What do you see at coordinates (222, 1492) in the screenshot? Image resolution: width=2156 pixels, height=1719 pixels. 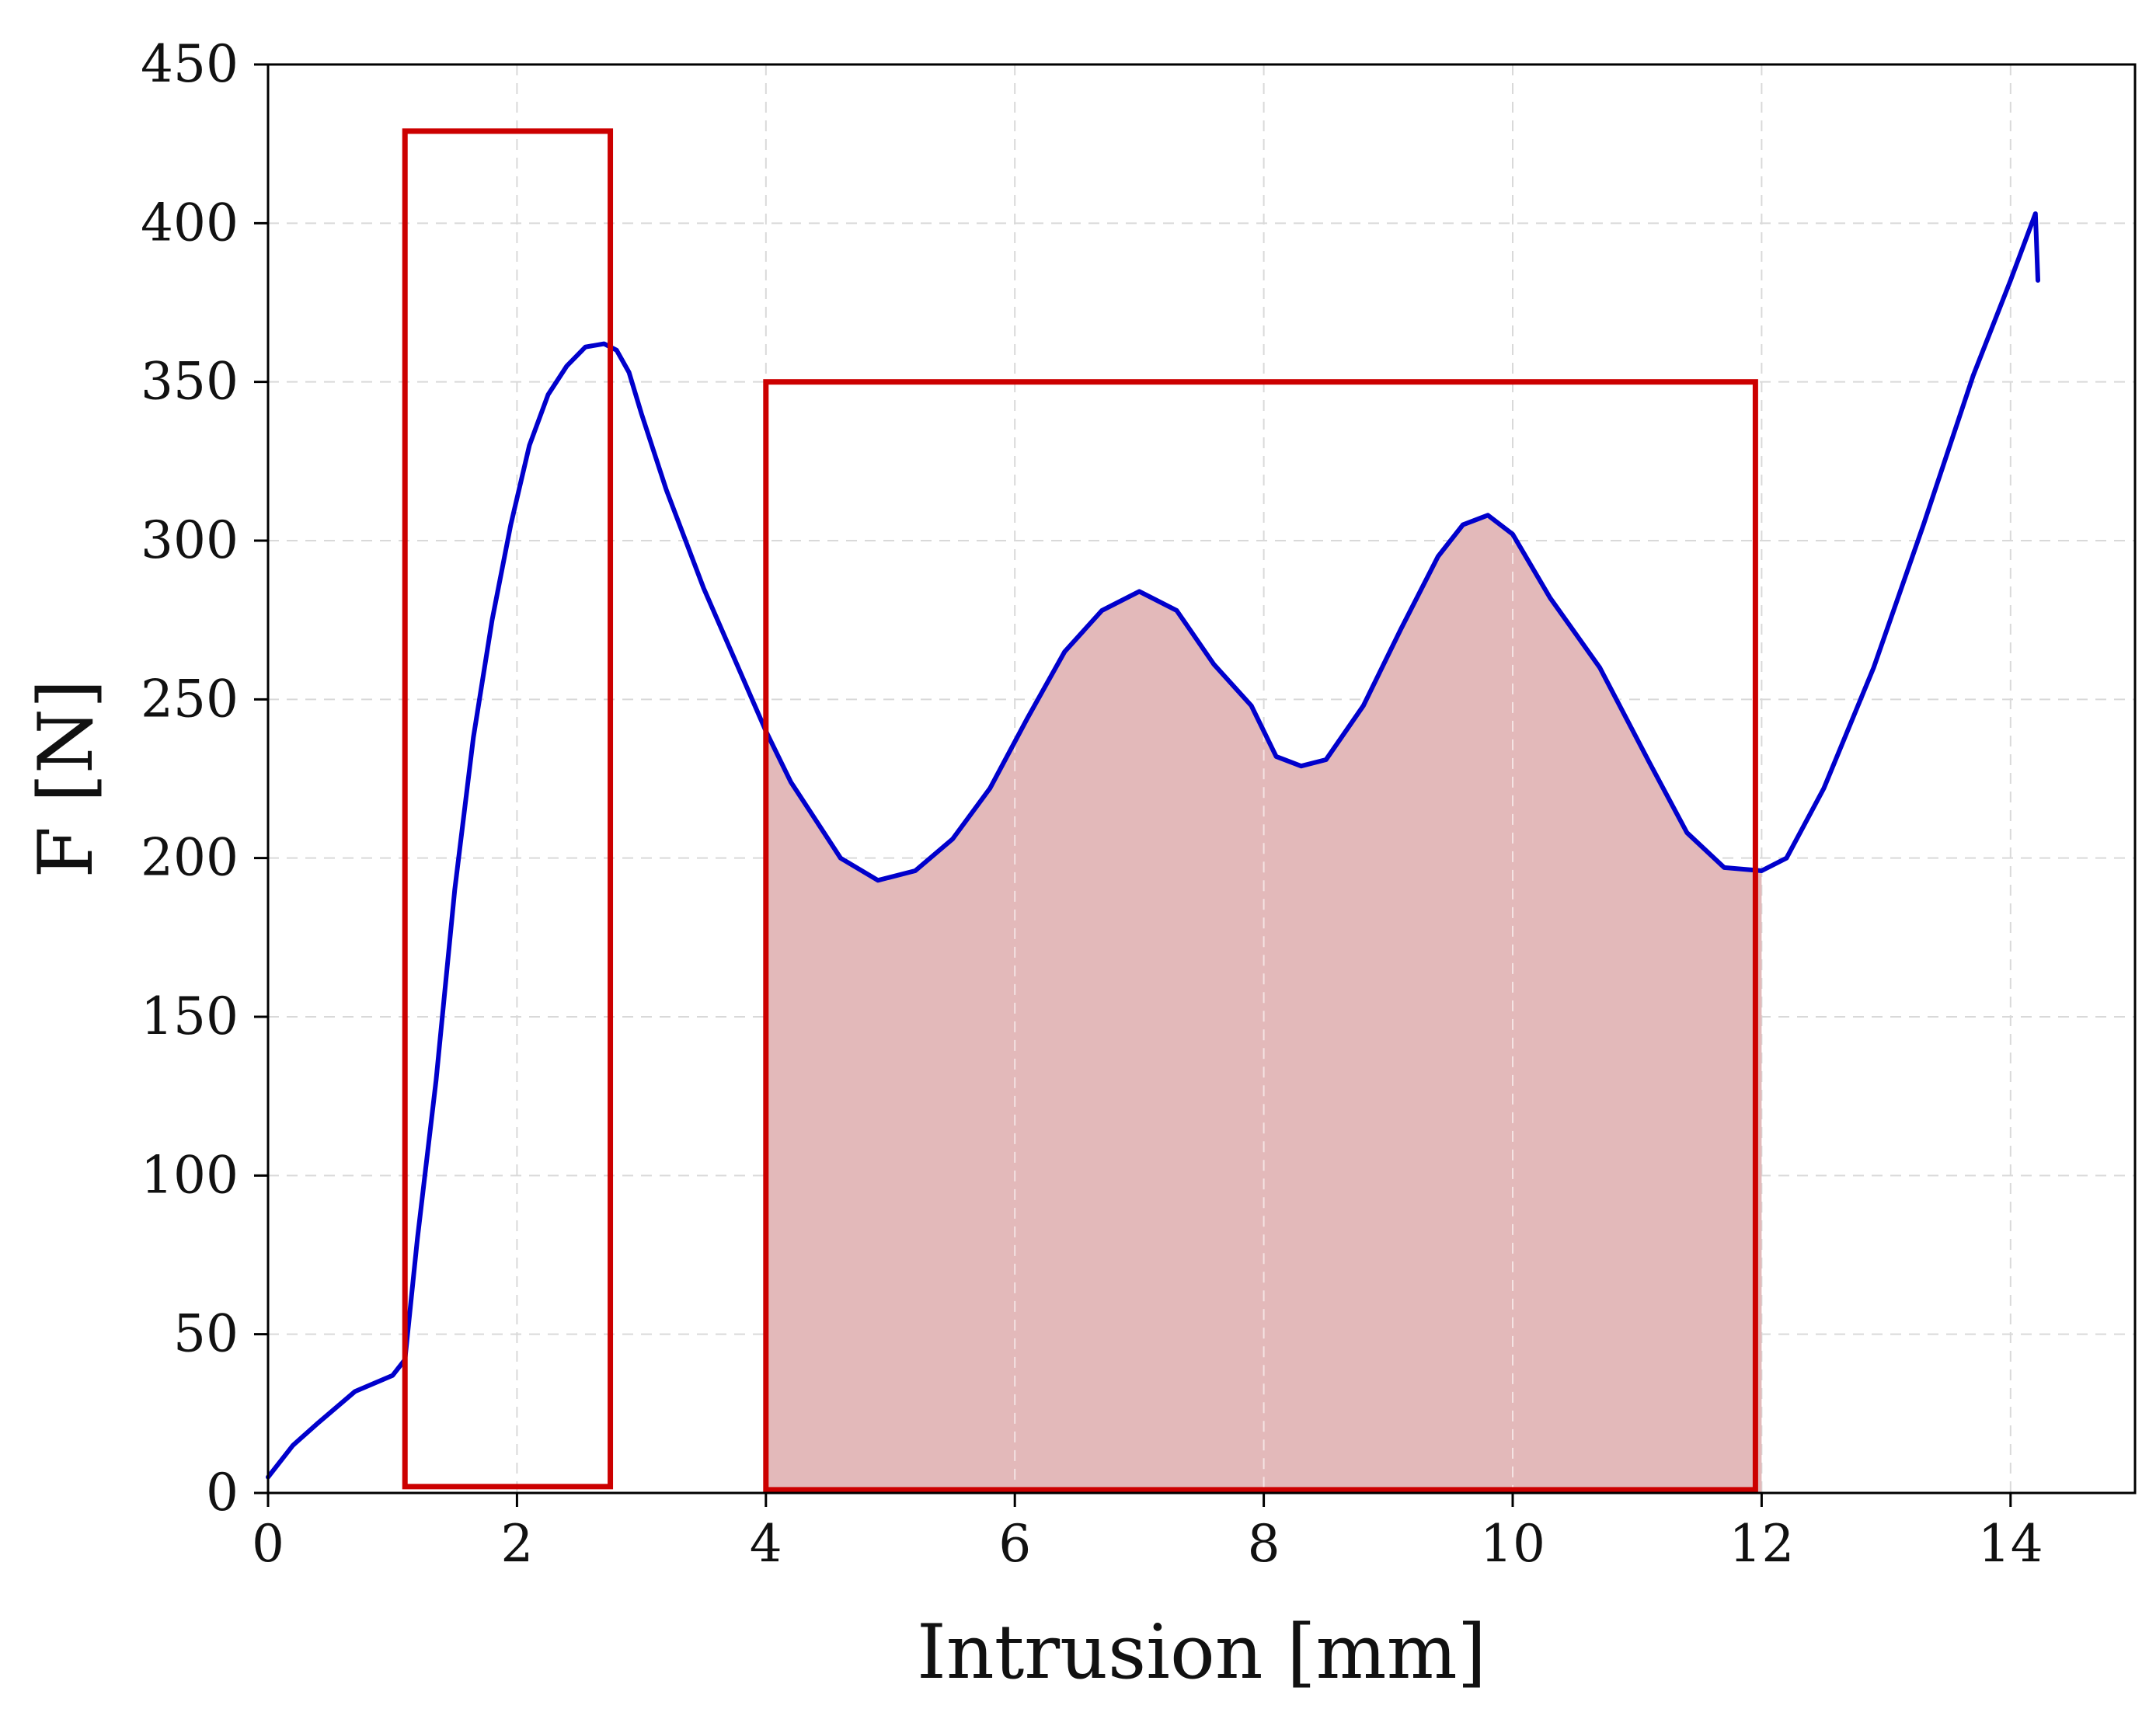 I see `y-tick-label: 0` at bounding box center [222, 1492].